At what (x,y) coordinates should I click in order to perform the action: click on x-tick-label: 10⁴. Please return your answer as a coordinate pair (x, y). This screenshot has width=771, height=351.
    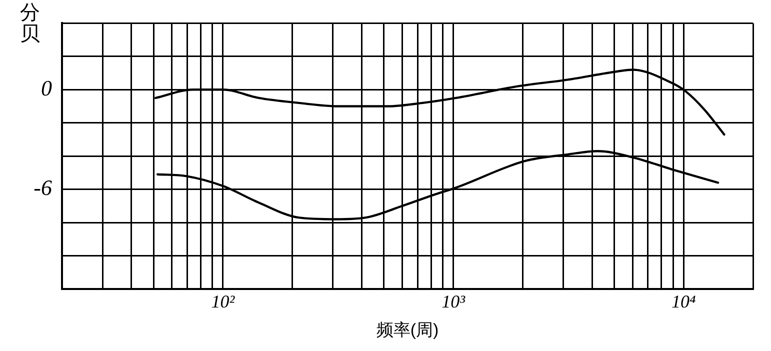
    Looking at the image, I should click on (684, 302).